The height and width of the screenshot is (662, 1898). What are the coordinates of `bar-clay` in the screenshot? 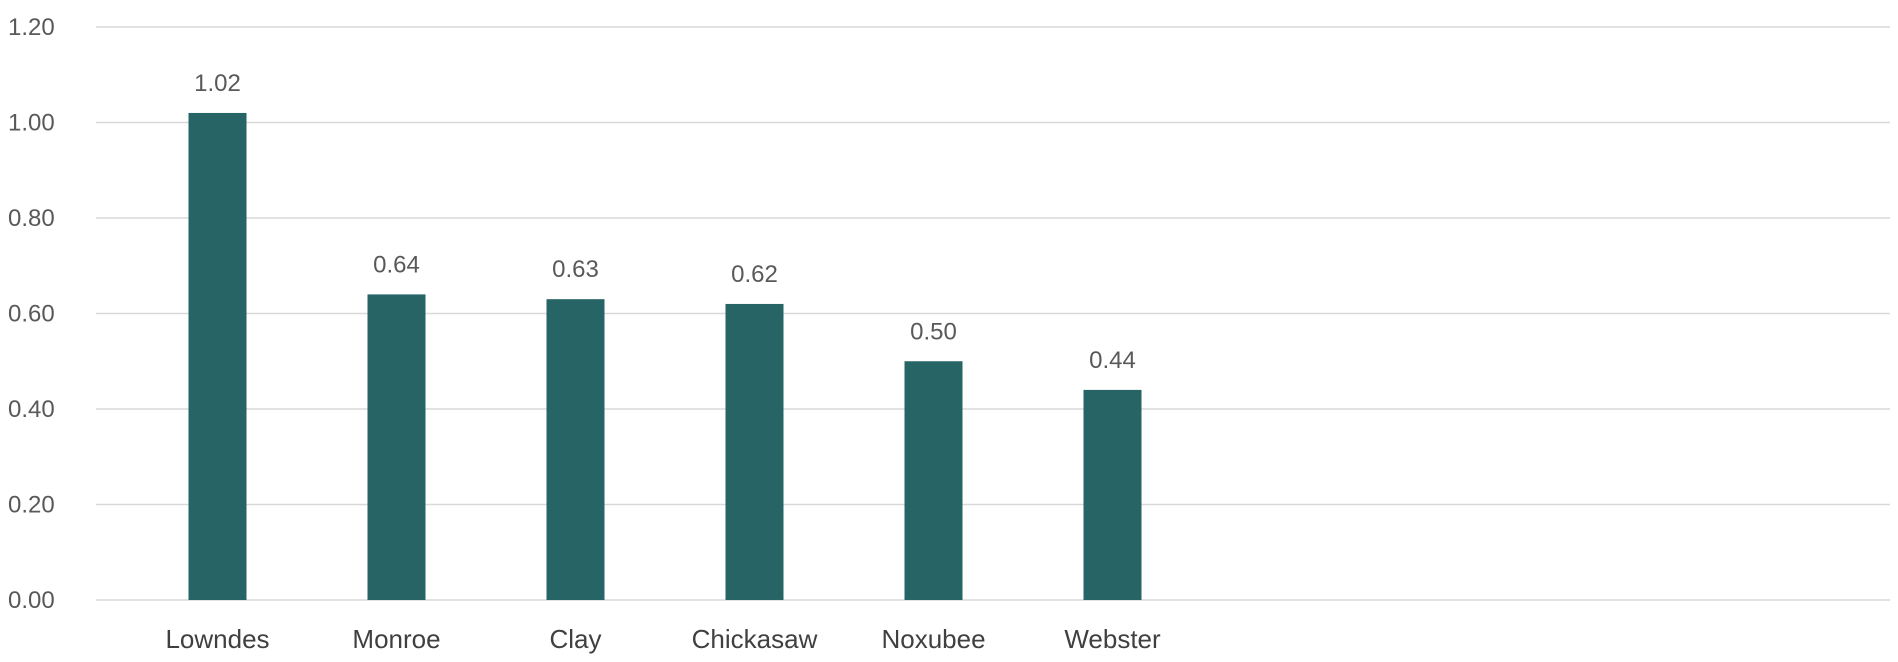 It's located at (575, 449).